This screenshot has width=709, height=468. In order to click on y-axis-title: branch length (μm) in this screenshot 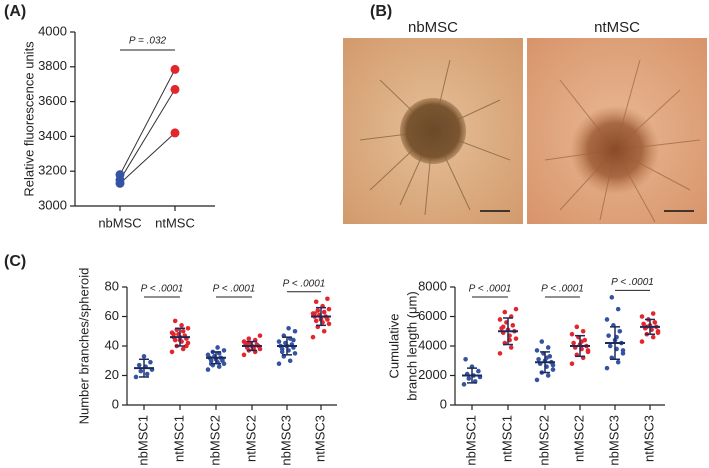, I will do `click(411, 345)`.